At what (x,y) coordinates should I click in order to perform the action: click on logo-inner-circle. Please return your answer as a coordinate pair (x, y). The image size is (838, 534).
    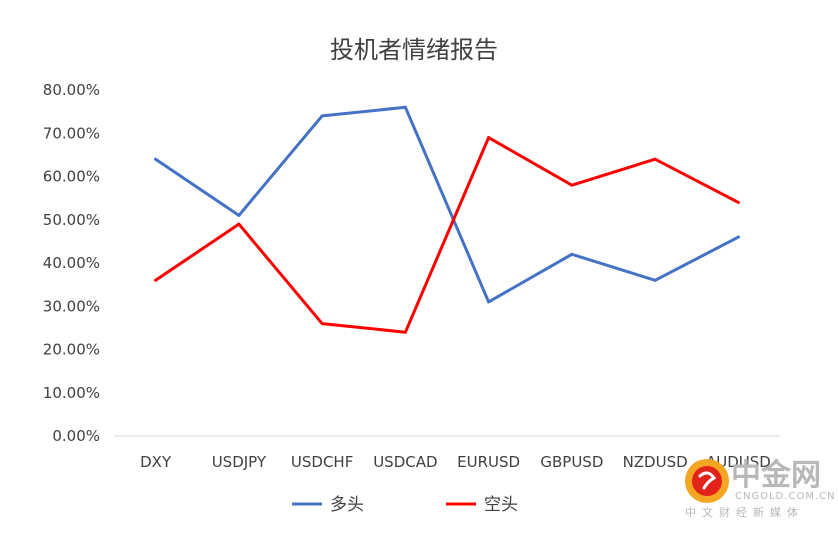
    Looking at the image, I should click on (707, 481).